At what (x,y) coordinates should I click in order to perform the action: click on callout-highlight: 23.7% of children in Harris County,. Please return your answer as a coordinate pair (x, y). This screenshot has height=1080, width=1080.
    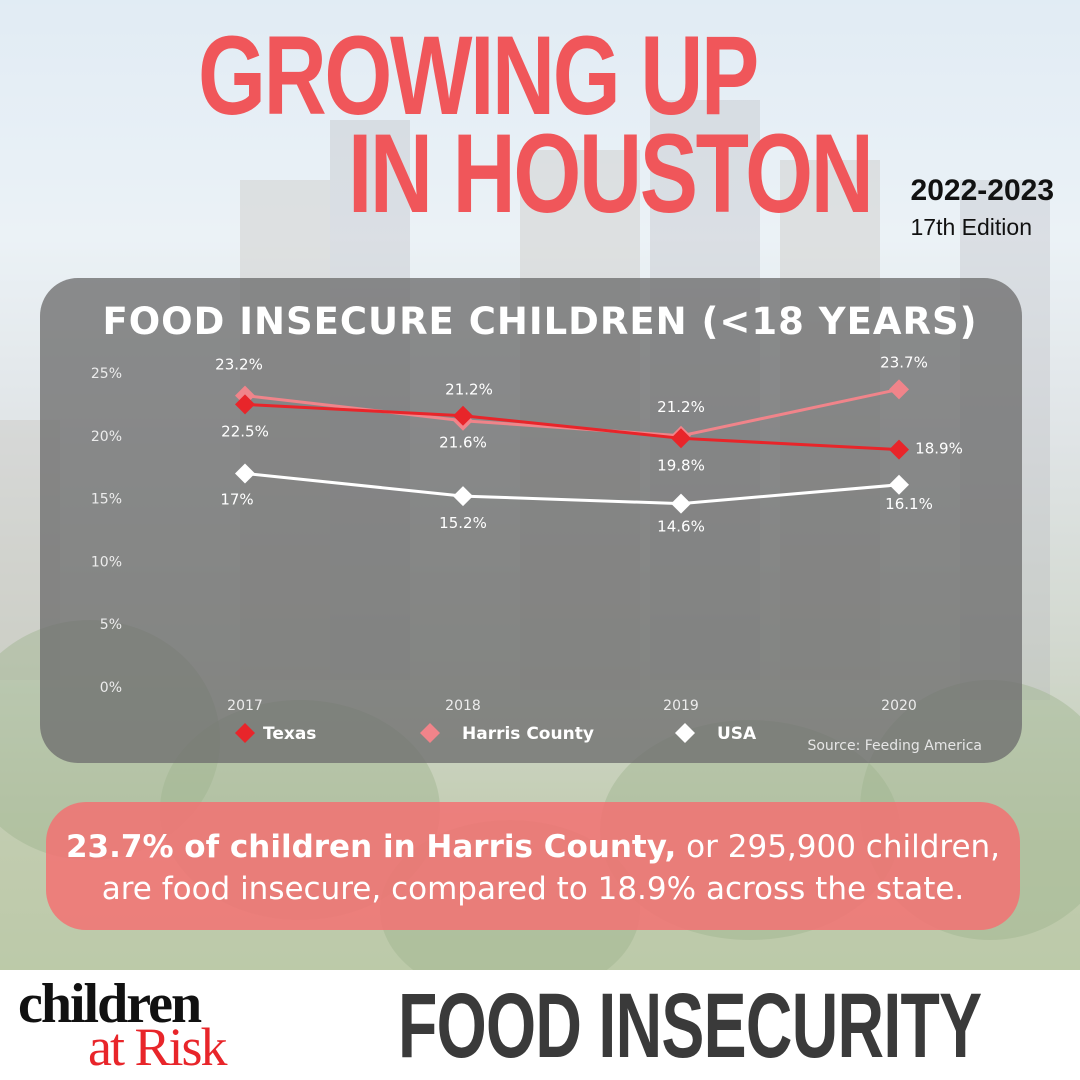
    Looking at the image, I should click on (371, 847).